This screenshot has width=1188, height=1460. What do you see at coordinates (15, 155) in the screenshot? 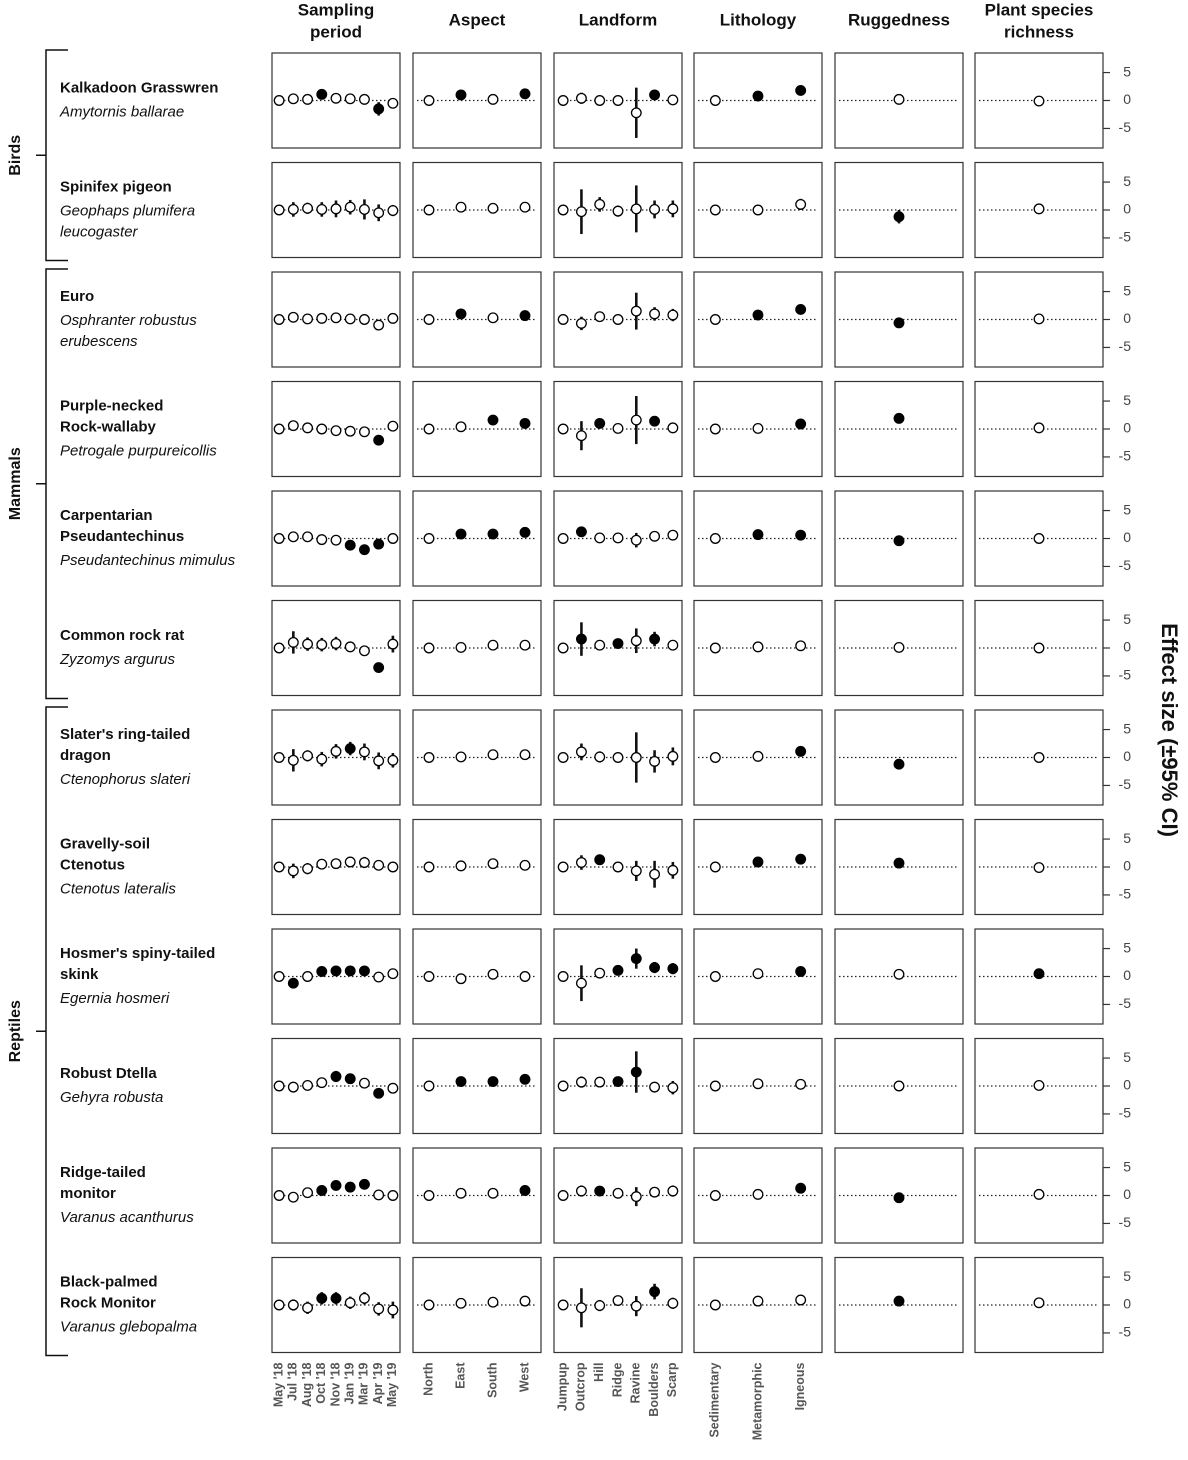
I see `group-label: Birds` at bounding box center [15, 155].